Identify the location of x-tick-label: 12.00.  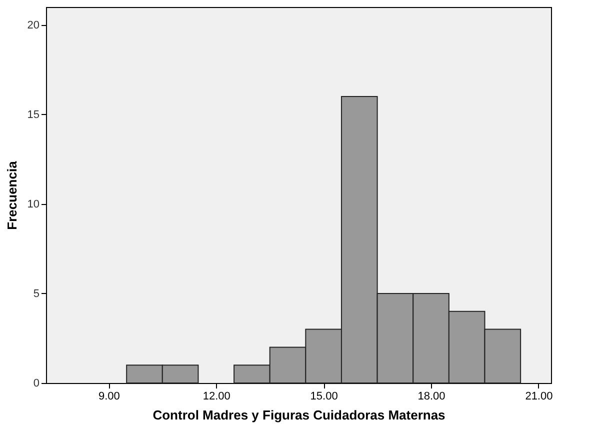
(216, 396).